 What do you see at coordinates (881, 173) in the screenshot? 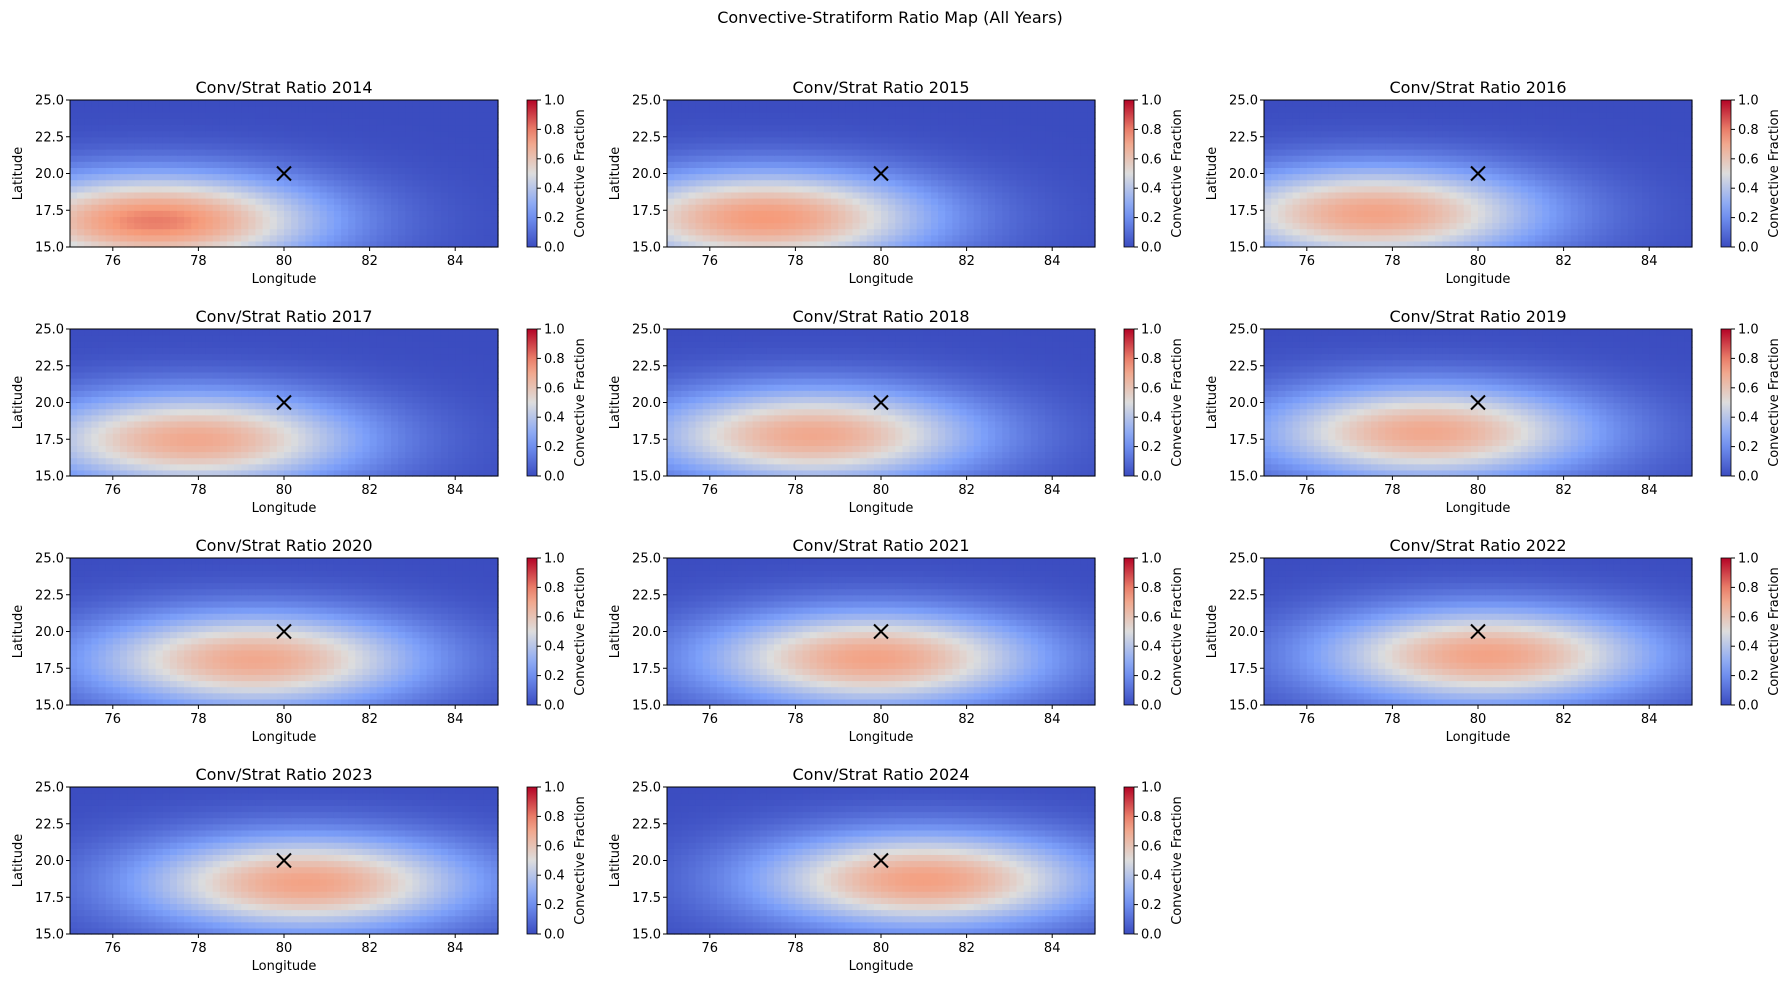
I see `marker-stroke` at bounding box center [881, 173].